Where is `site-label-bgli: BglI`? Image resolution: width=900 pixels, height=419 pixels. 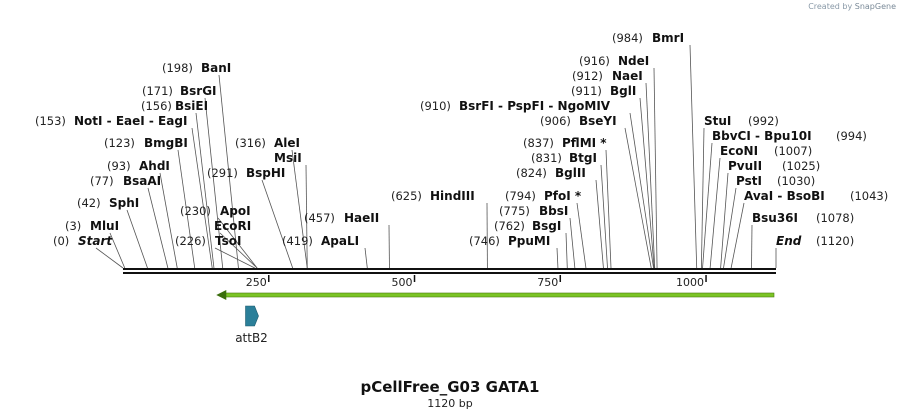 site-label-bgli: BglI is located at coordinates (623, 91).